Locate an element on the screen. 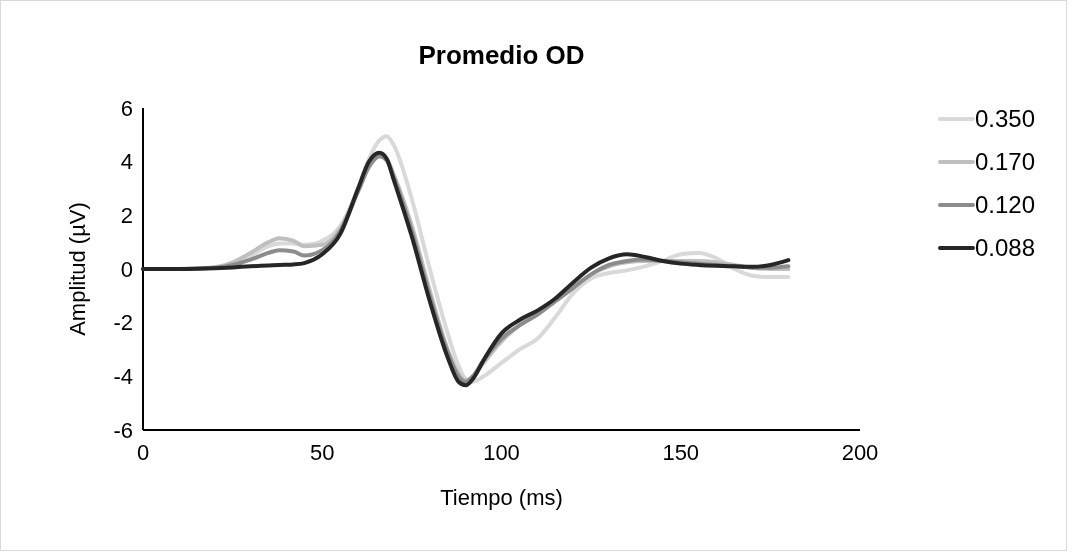 The width and height of the screenshot is (1075, 559). y-tick-label: -2 is located at coordinates (123, 323).